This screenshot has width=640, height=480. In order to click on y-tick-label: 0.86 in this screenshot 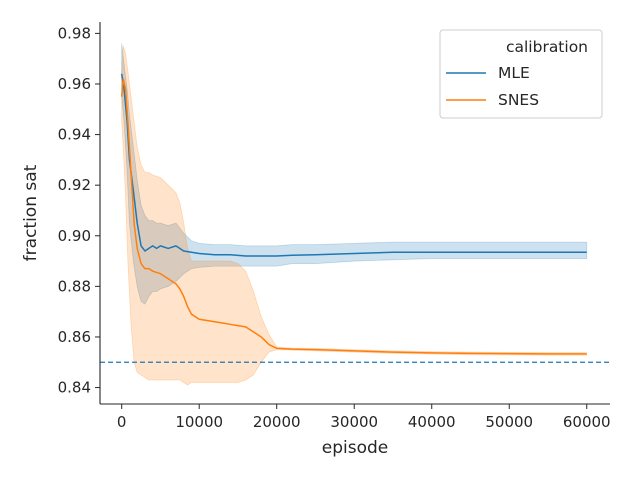, I will do `click(74, 337)`.